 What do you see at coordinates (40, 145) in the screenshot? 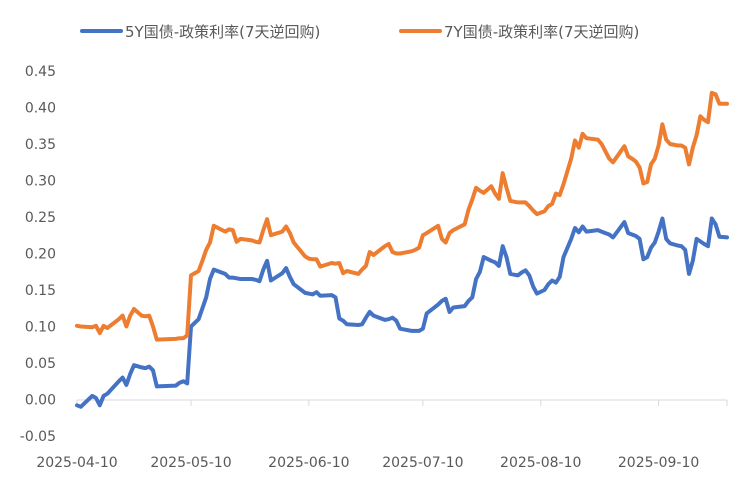
I see `y-tick-label: 0.35` at bounding box center [40, 145].